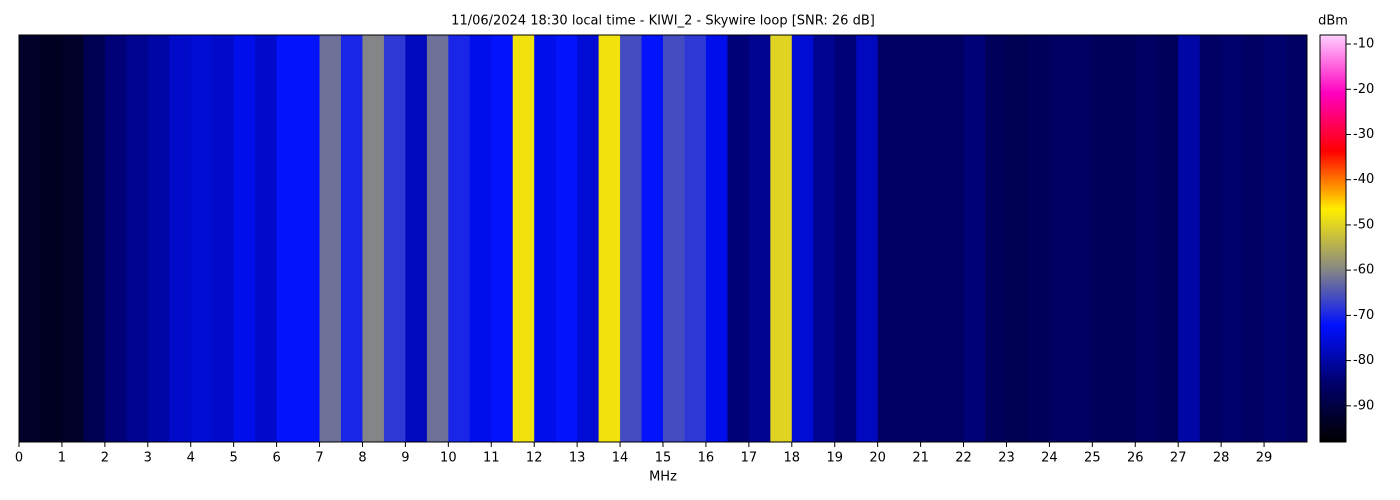  Describe the element at coordinates (963, 458) in the screenshot. I see `x-tick-label: 22` at that location.